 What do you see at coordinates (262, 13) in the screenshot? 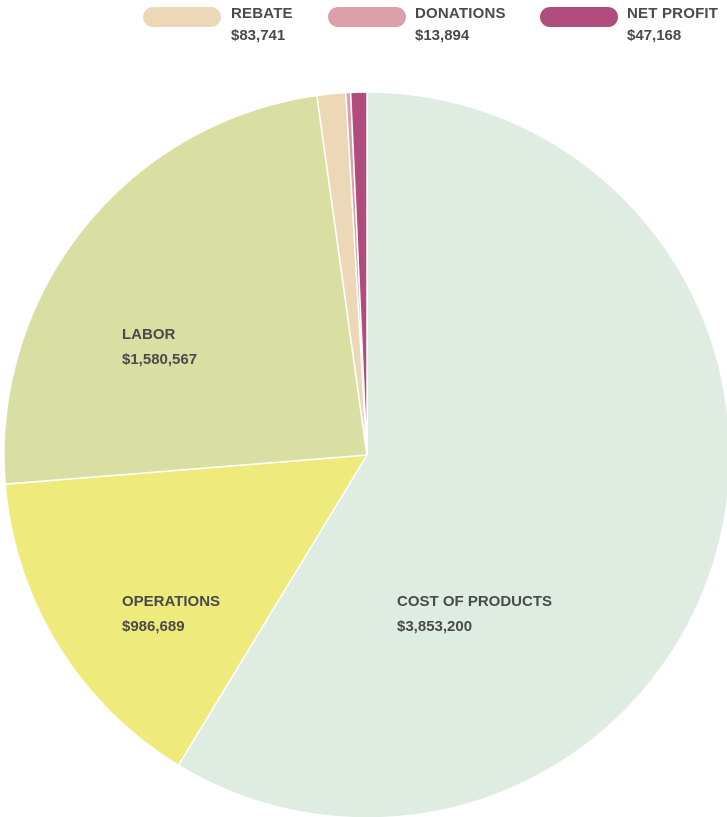
I see `legend-label-rebate: REBATE` at bounding box center [262, 13].